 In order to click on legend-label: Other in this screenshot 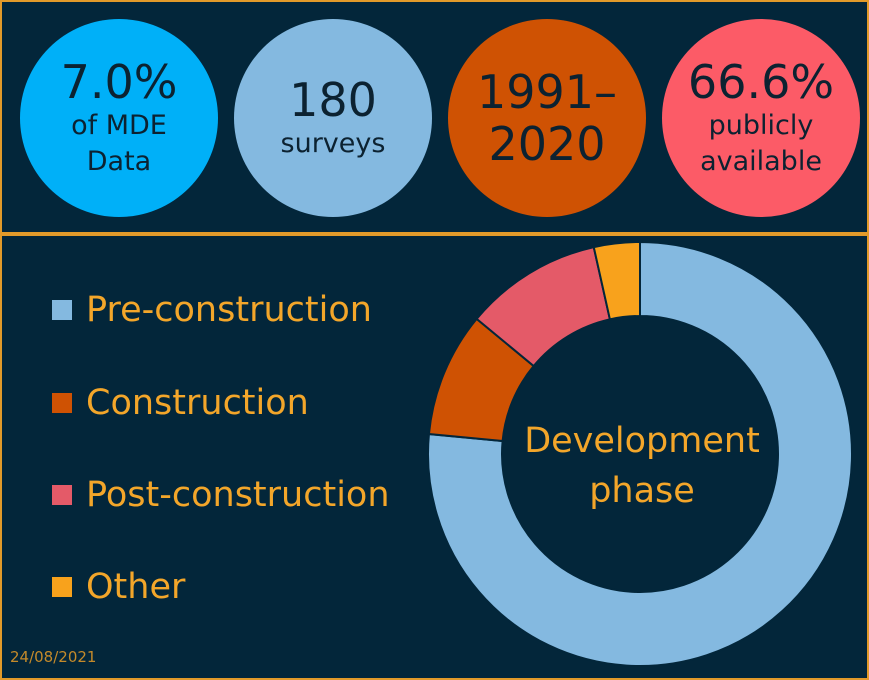, I will do `click(136, 587)`.